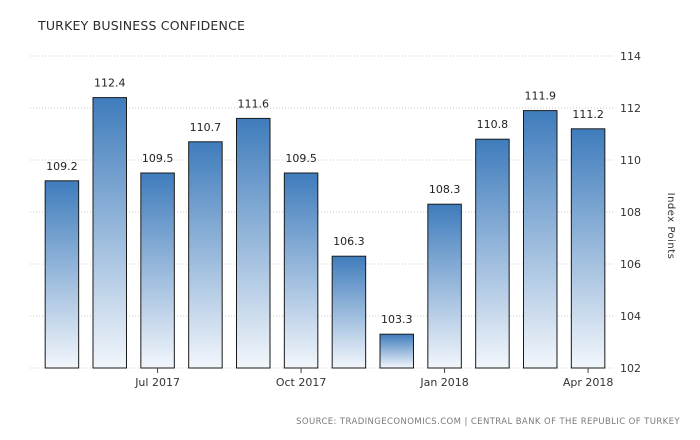 The width and height of the screenshot is (700, 440). Describe the element at coordinates (588, 382) in the screenshot. I see `x-tick-label: Apr 2018` at that location.